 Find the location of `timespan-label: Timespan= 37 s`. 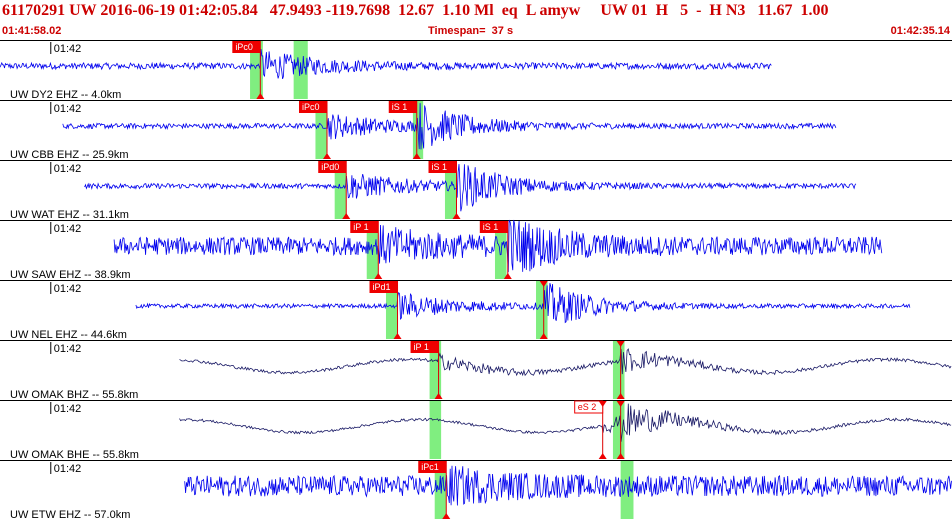

timespan-label: Timespan= 37 s is located at coordinates (471, 31).